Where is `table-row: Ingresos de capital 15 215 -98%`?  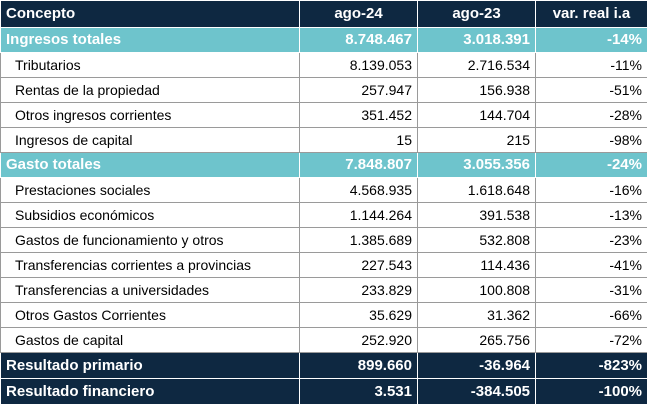
table-row: Ingresos de capital 15 215 -98% is located at coordinates (323, 140).